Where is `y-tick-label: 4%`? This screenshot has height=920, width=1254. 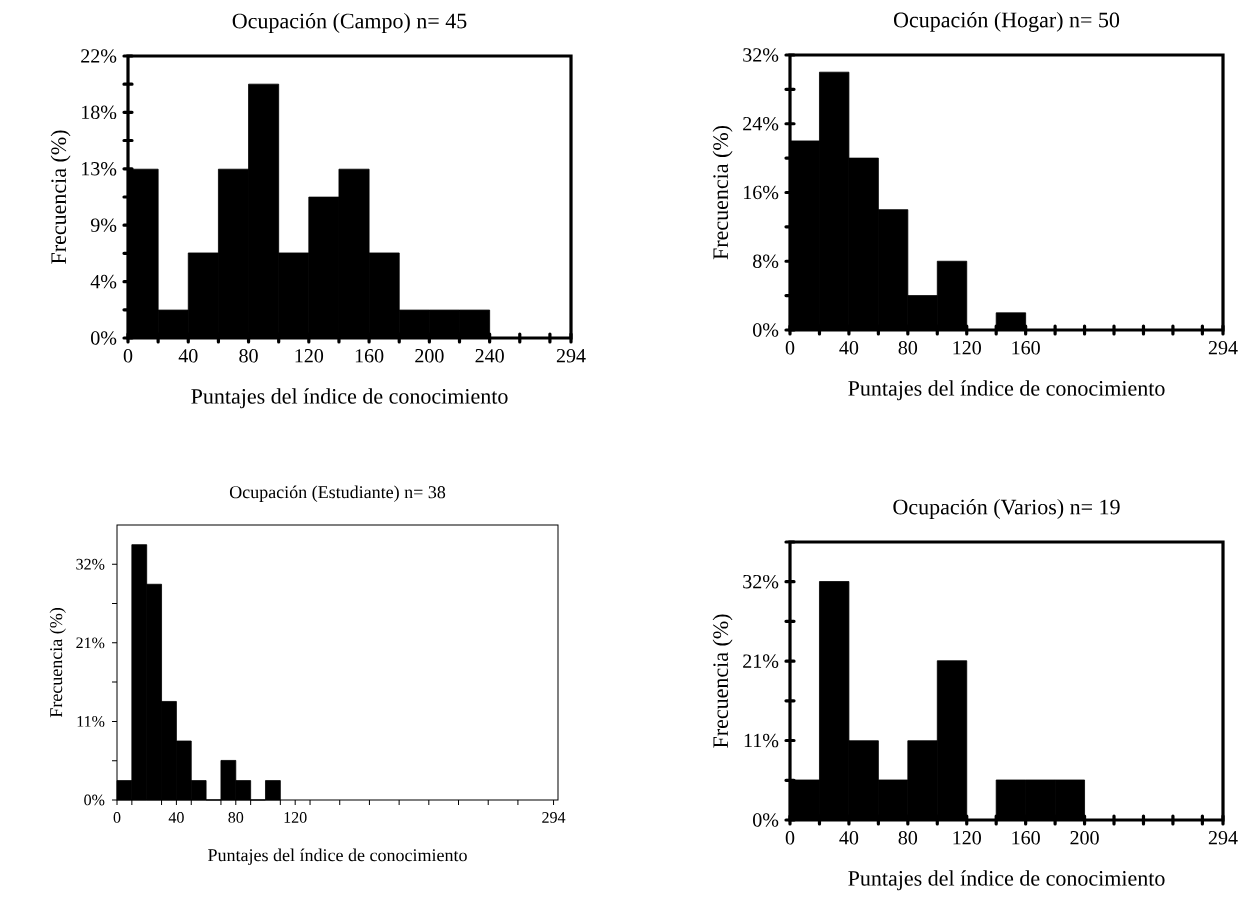 y-tick-label: 4% is located at coordinates (103, 281).